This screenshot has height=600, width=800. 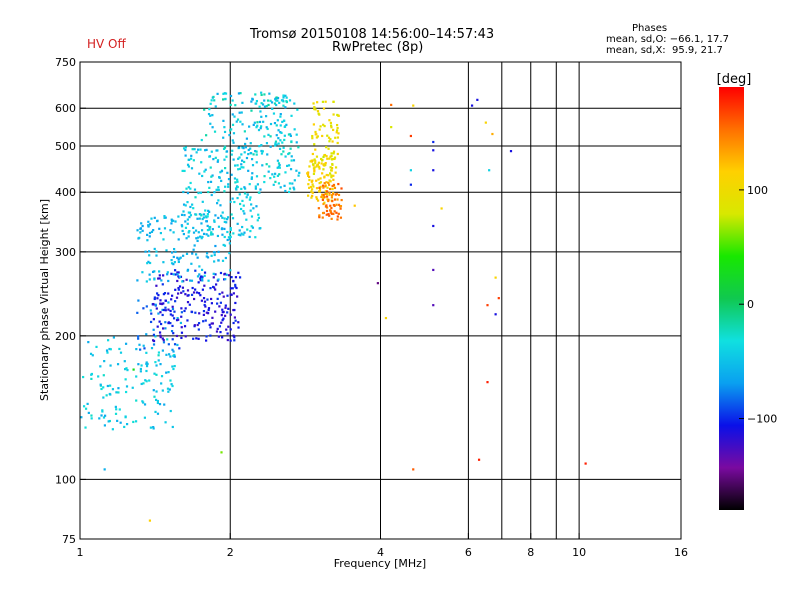 What do you see at coordinates (378, 47) in the screenshot?
I see `chart-subtitle: RwPretec (8p)` at bounding box center [378, 47].